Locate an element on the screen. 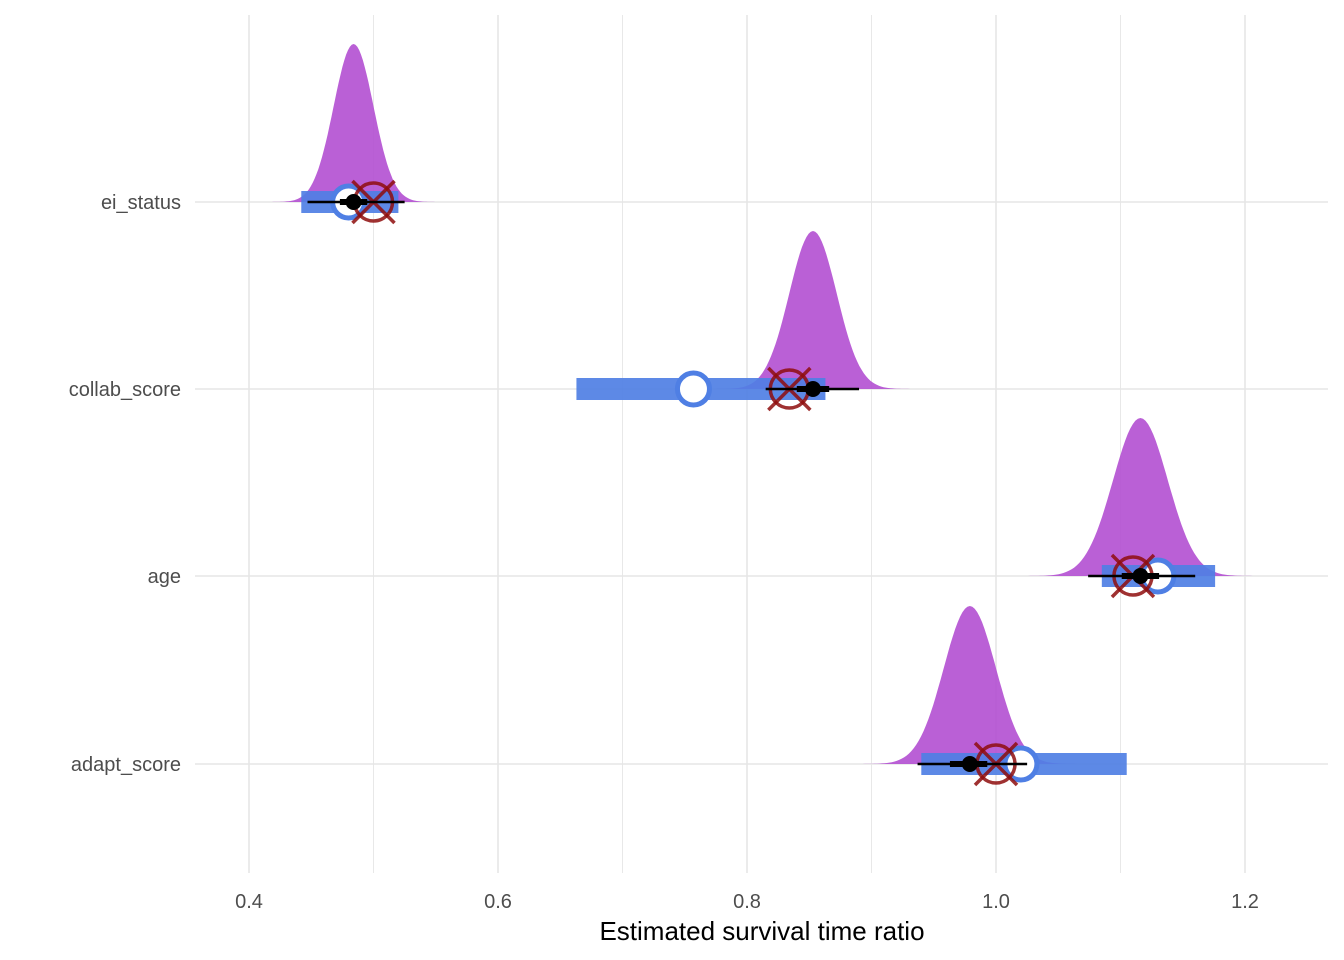  y-tick-label: collab_score is located at coordinates (125, 390).